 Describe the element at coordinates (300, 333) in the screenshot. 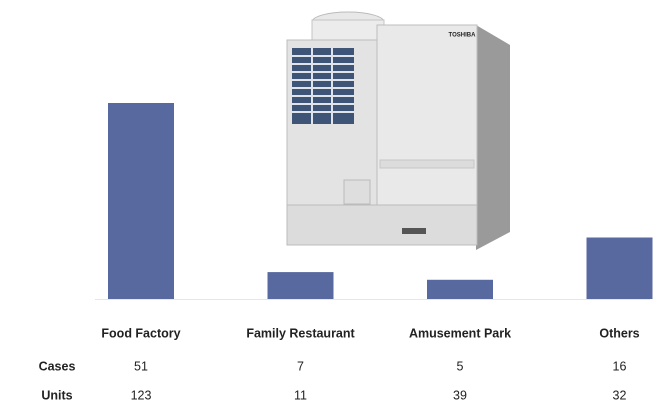

I see `category-label: Family Restaurant` at that location.